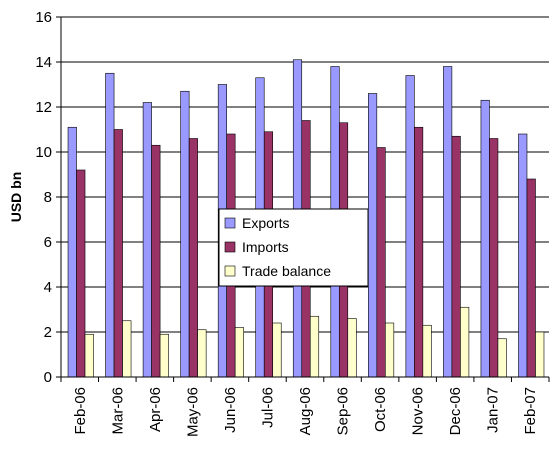  I want to click on x-tick-label: Feb-06, so click(80, 411).